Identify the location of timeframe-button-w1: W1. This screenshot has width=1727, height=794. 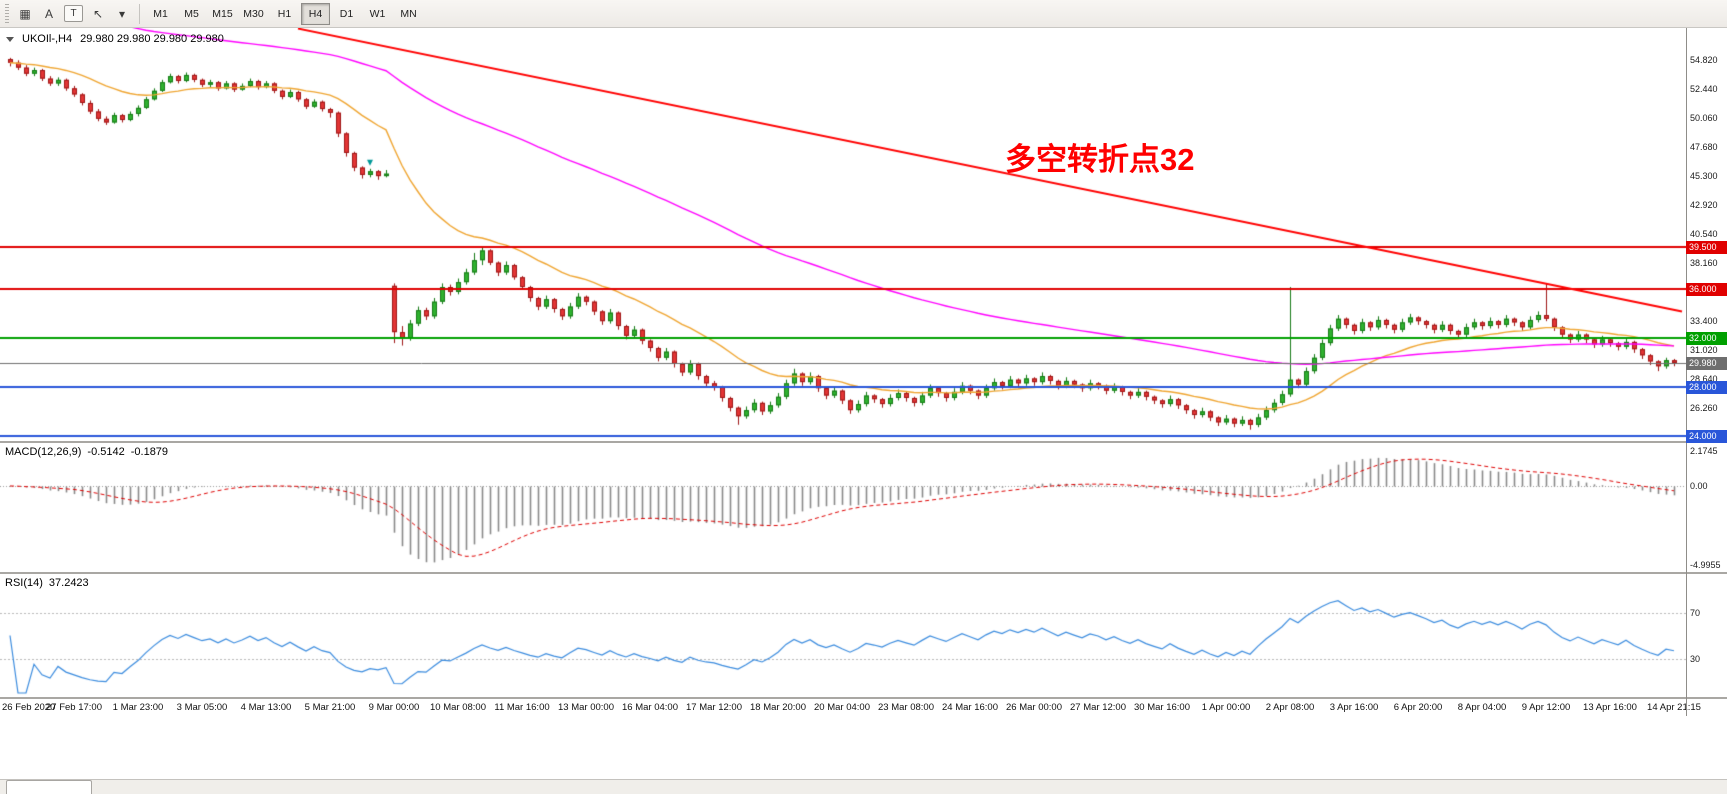
(377, 13).